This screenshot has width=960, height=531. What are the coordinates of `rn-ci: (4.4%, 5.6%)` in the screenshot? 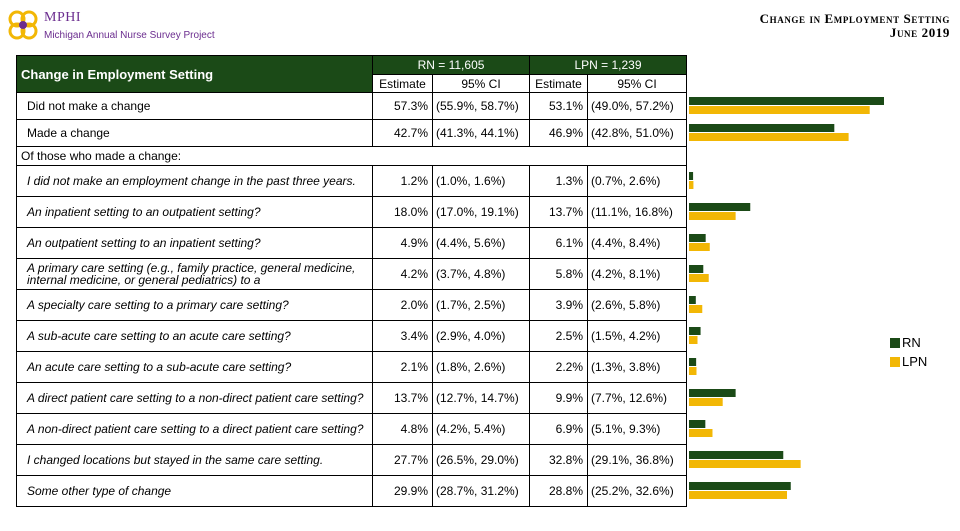 It's located at (481, 243).